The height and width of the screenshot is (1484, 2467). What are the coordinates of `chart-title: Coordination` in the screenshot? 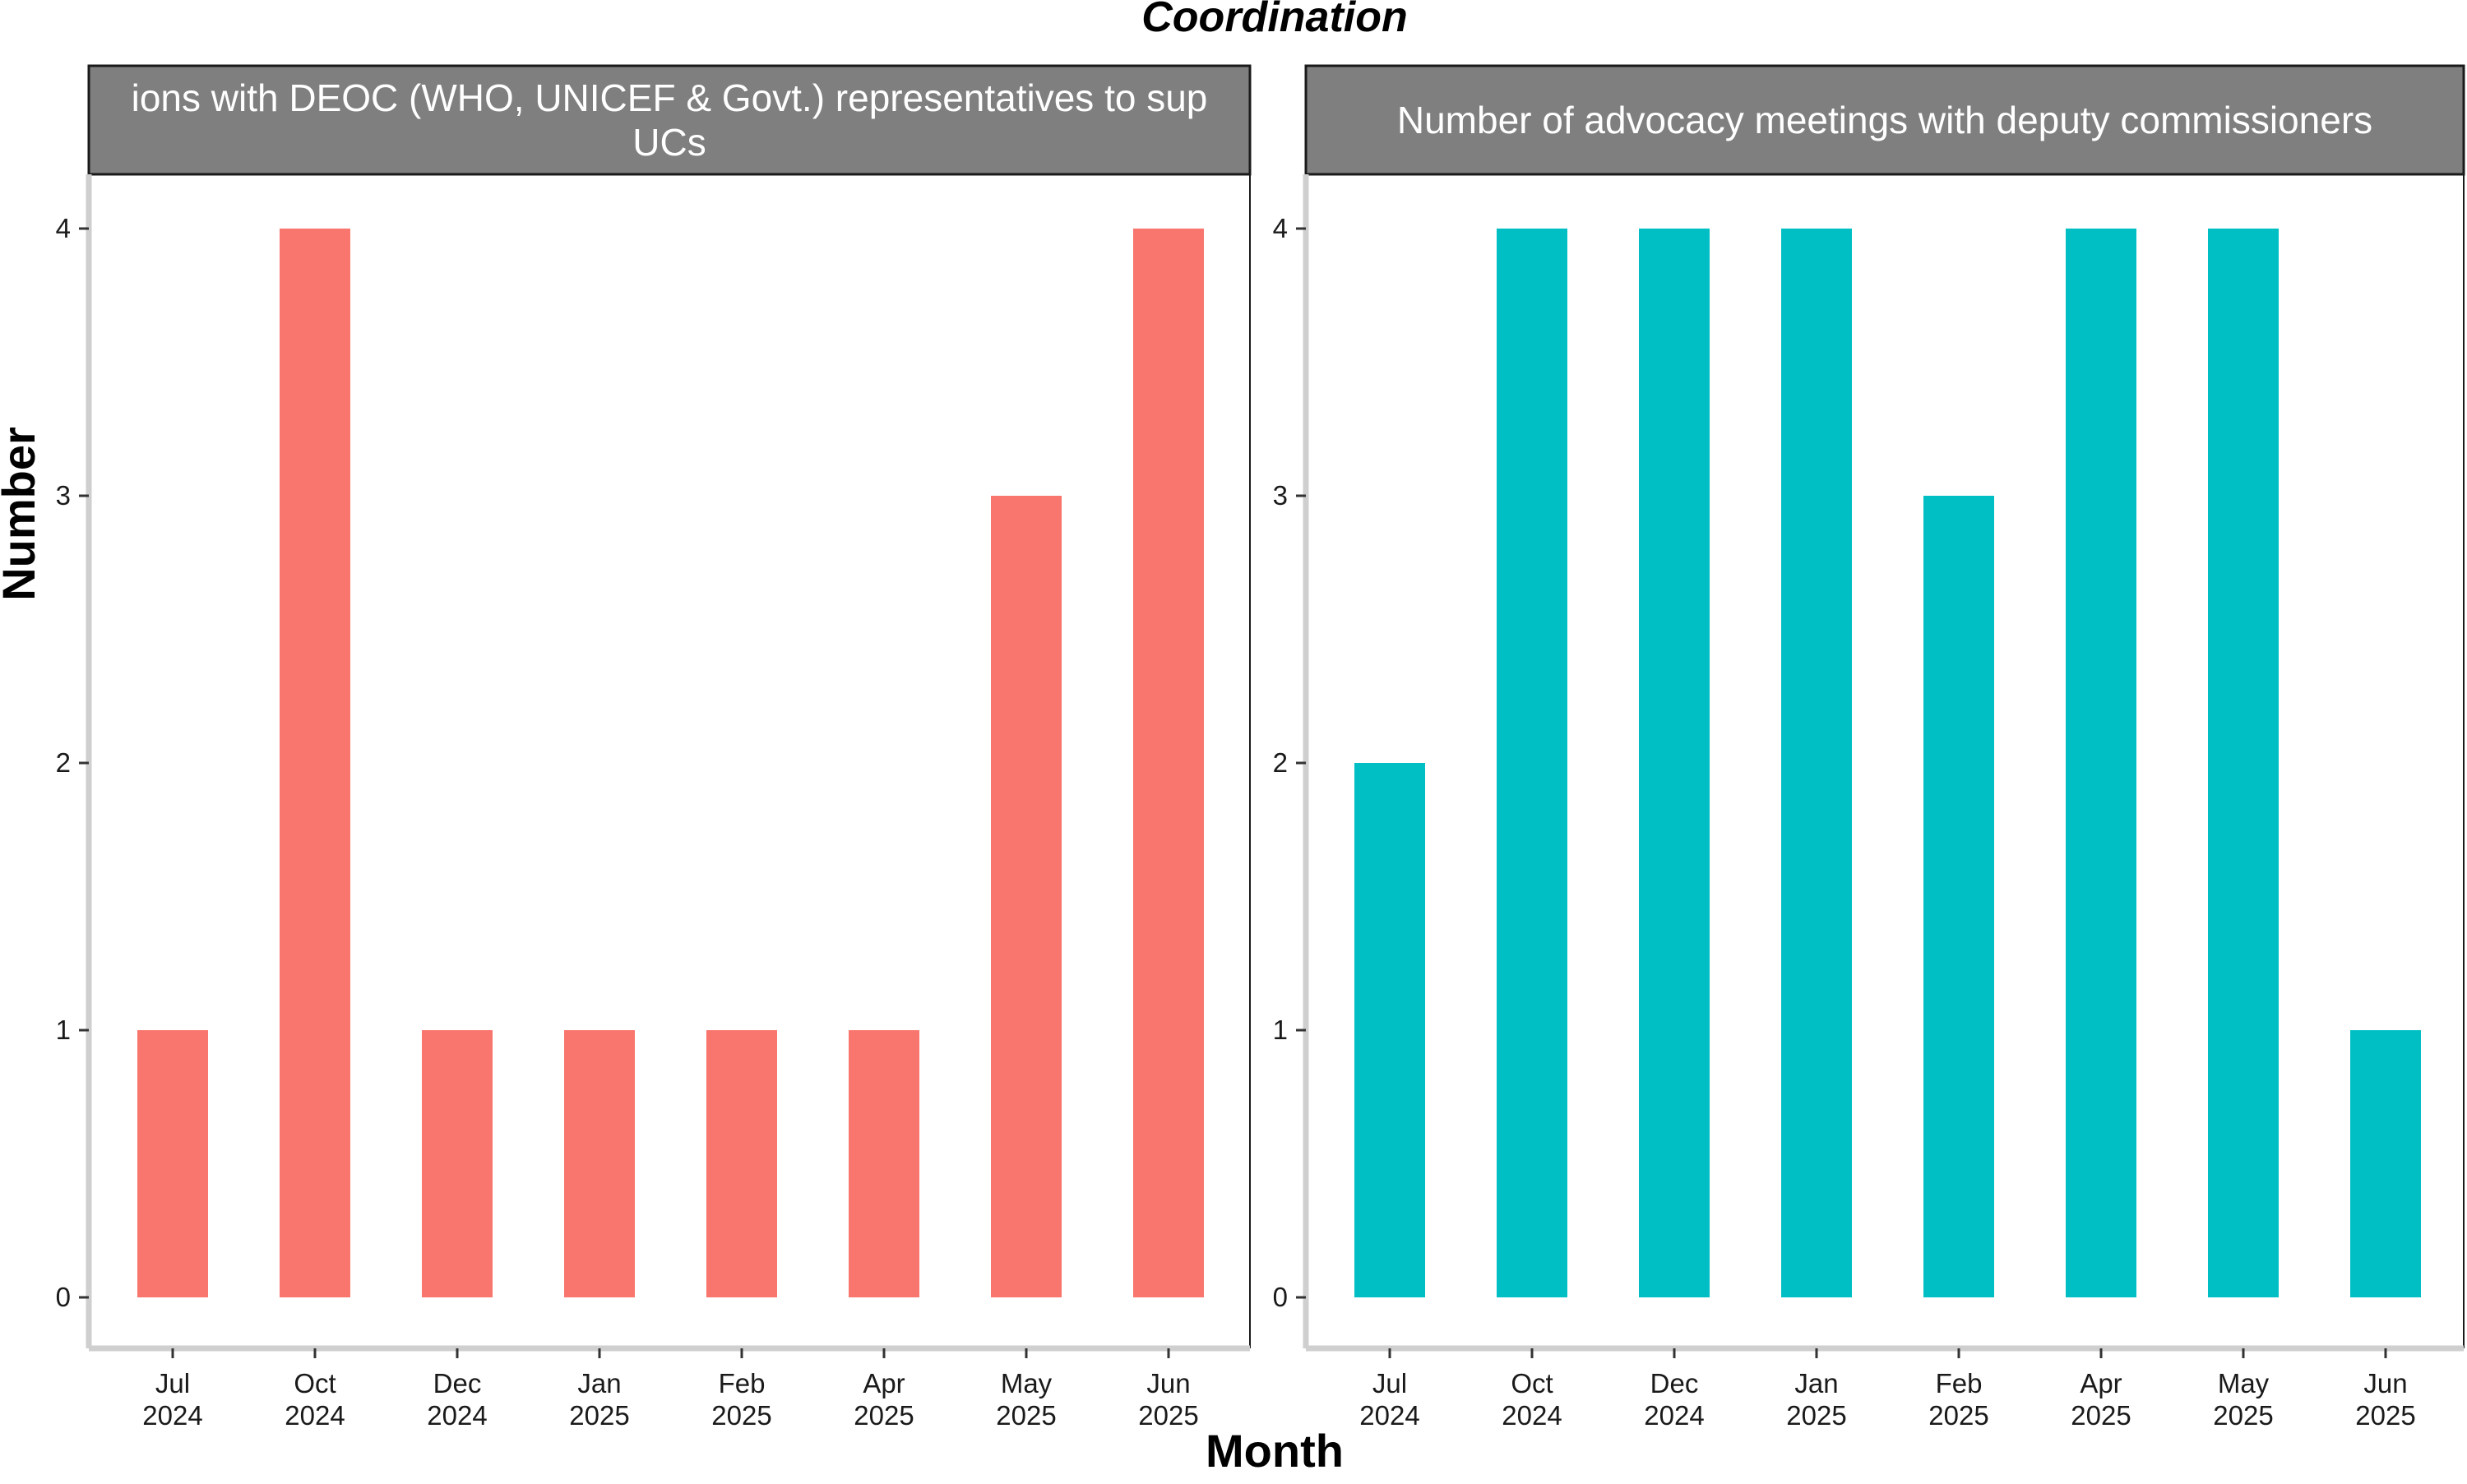 It's located at (1274, 20).